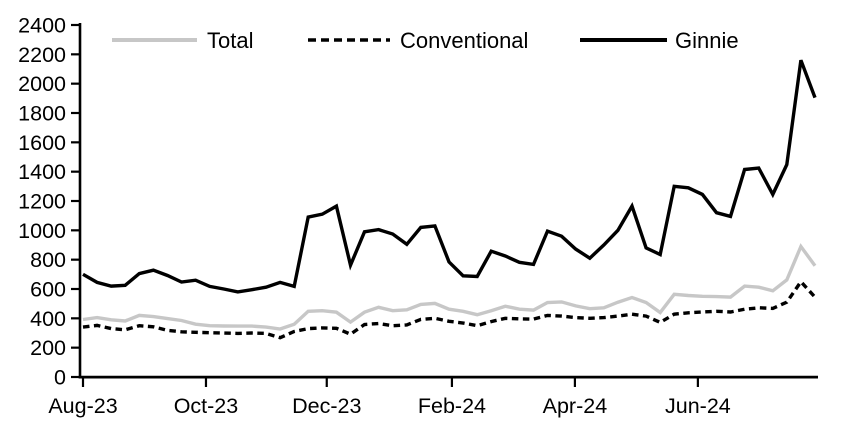  I want to click on legend-label-total: Total, so click(230, 40).